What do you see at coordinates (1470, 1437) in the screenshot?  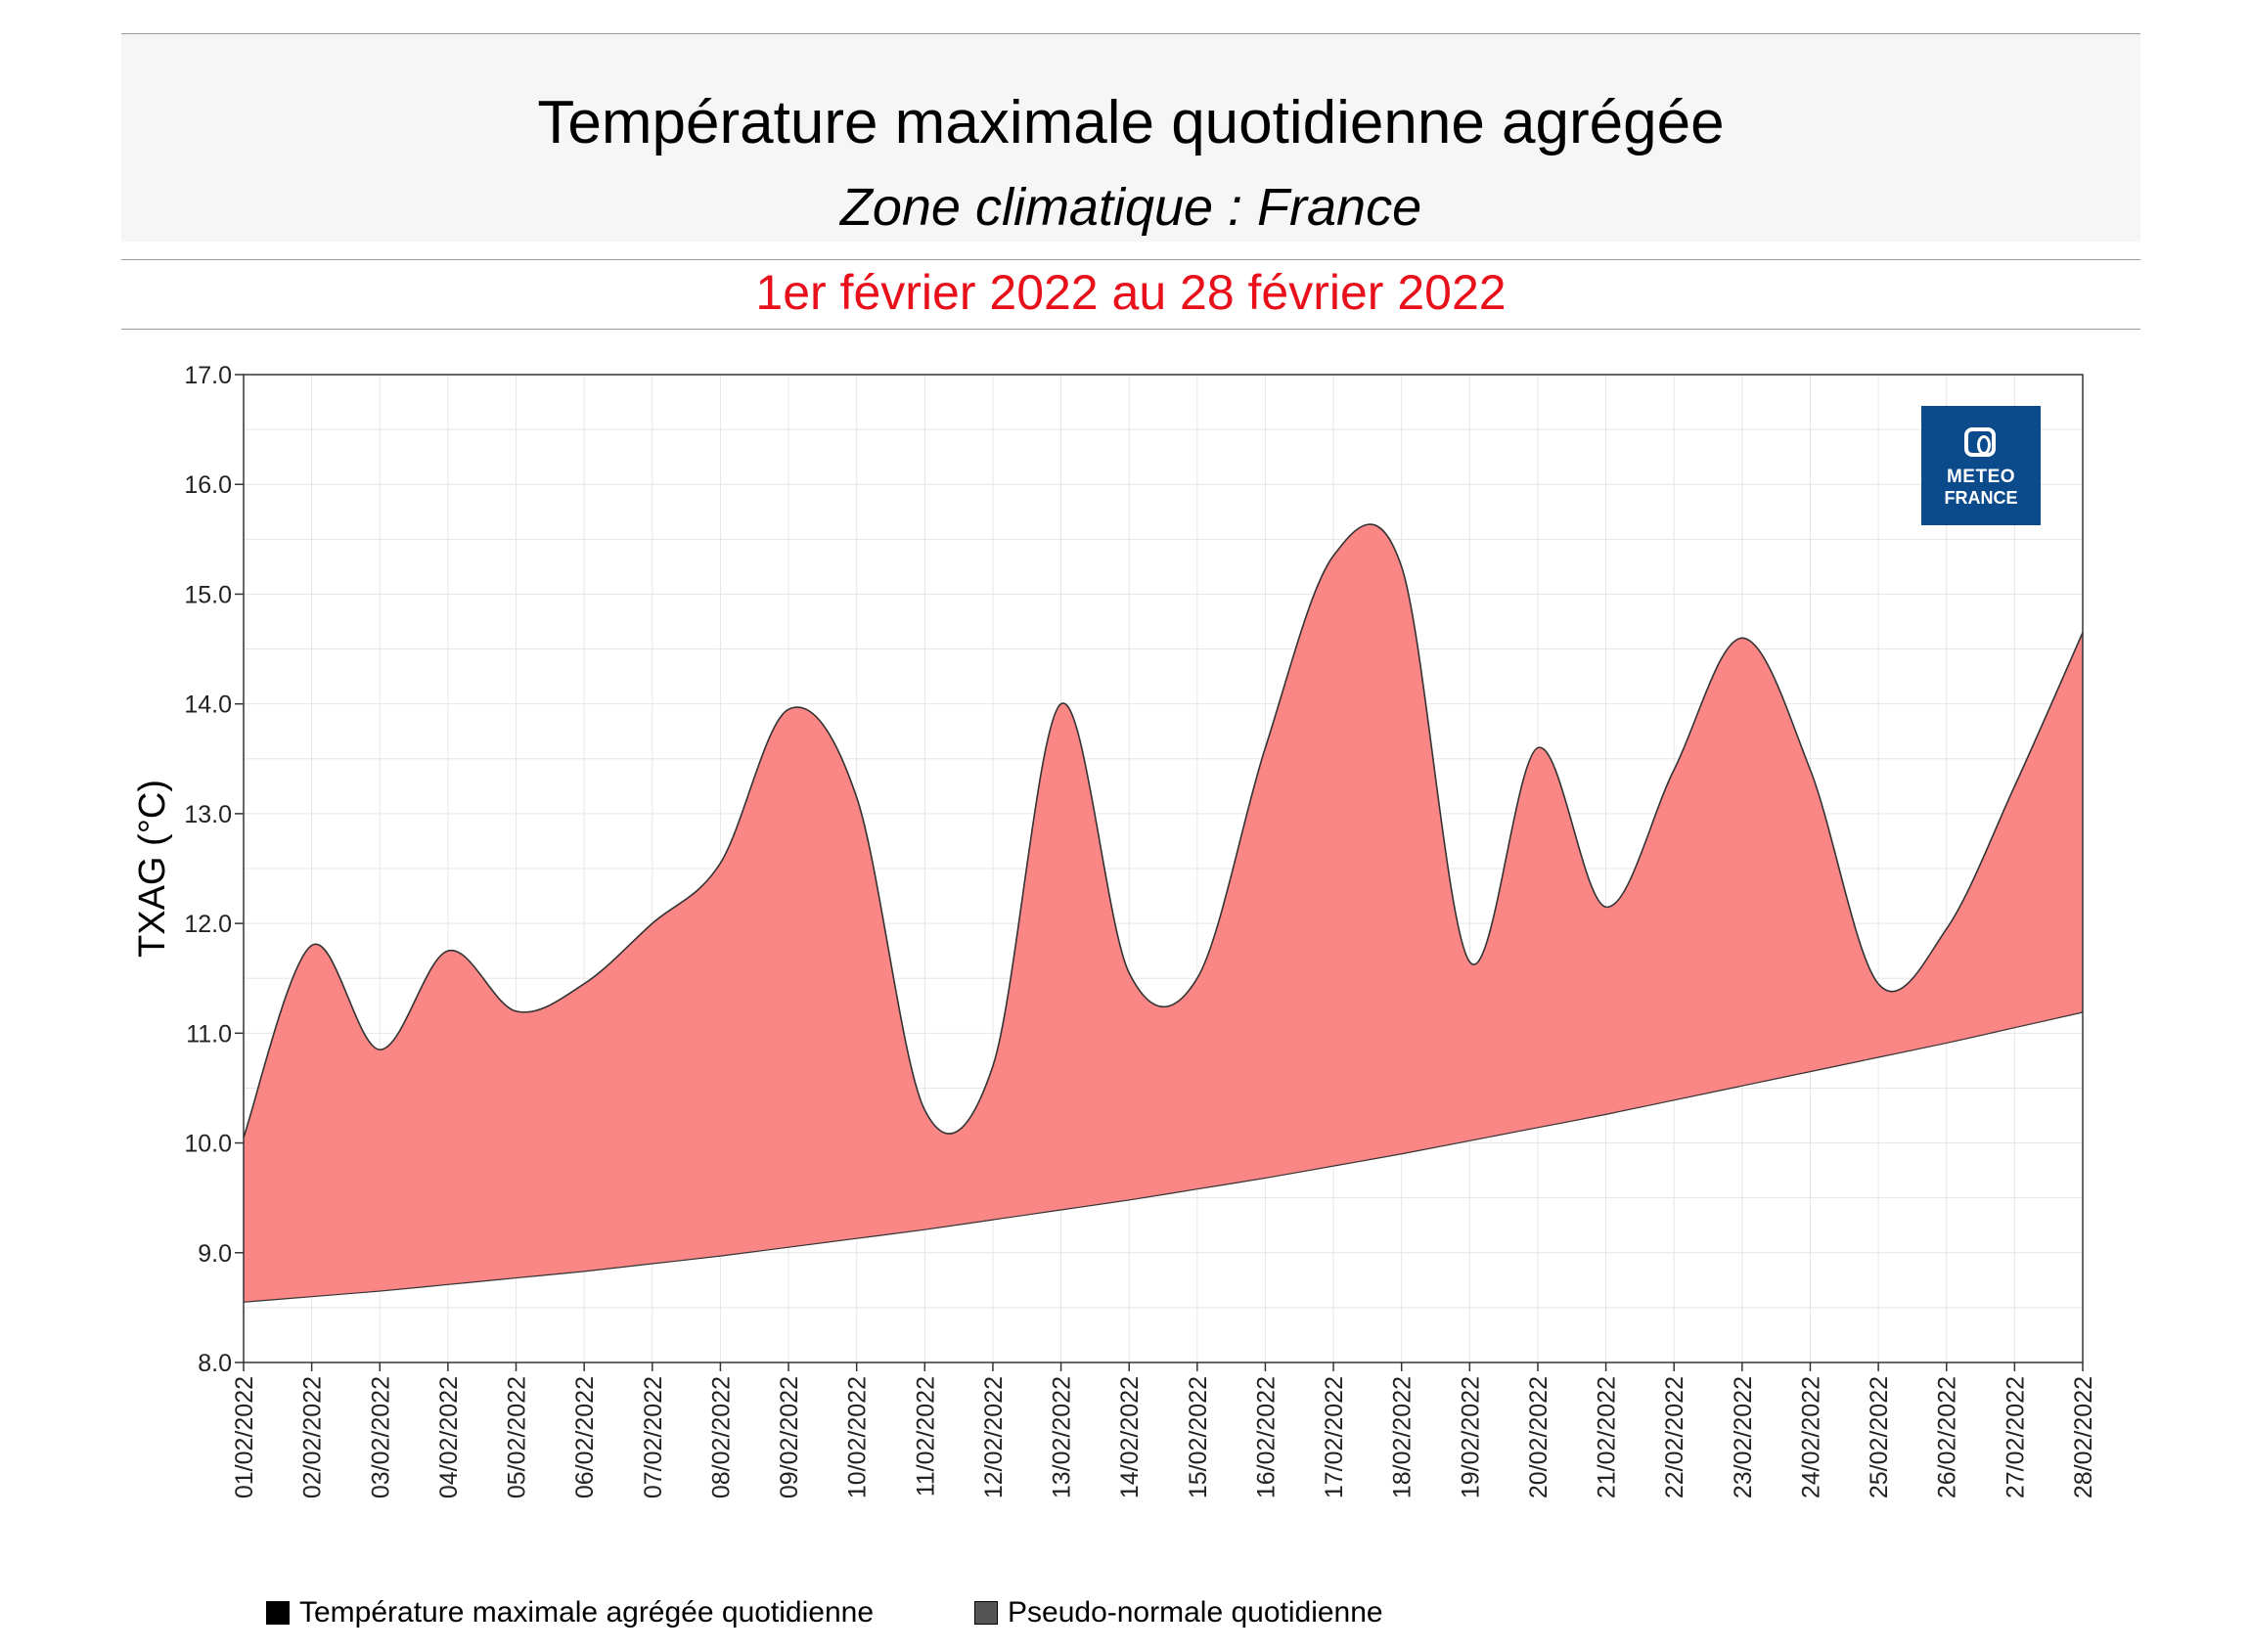 I see `x-tick-label: 19/02/2022` at bounding box center [1470, 1437].